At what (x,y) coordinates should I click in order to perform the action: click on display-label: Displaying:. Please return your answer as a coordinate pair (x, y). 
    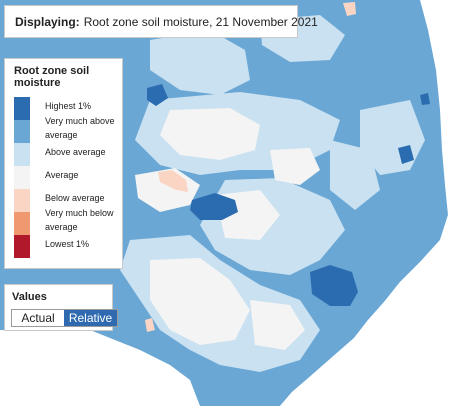
    Looking at the image, I should click on (47, 21).